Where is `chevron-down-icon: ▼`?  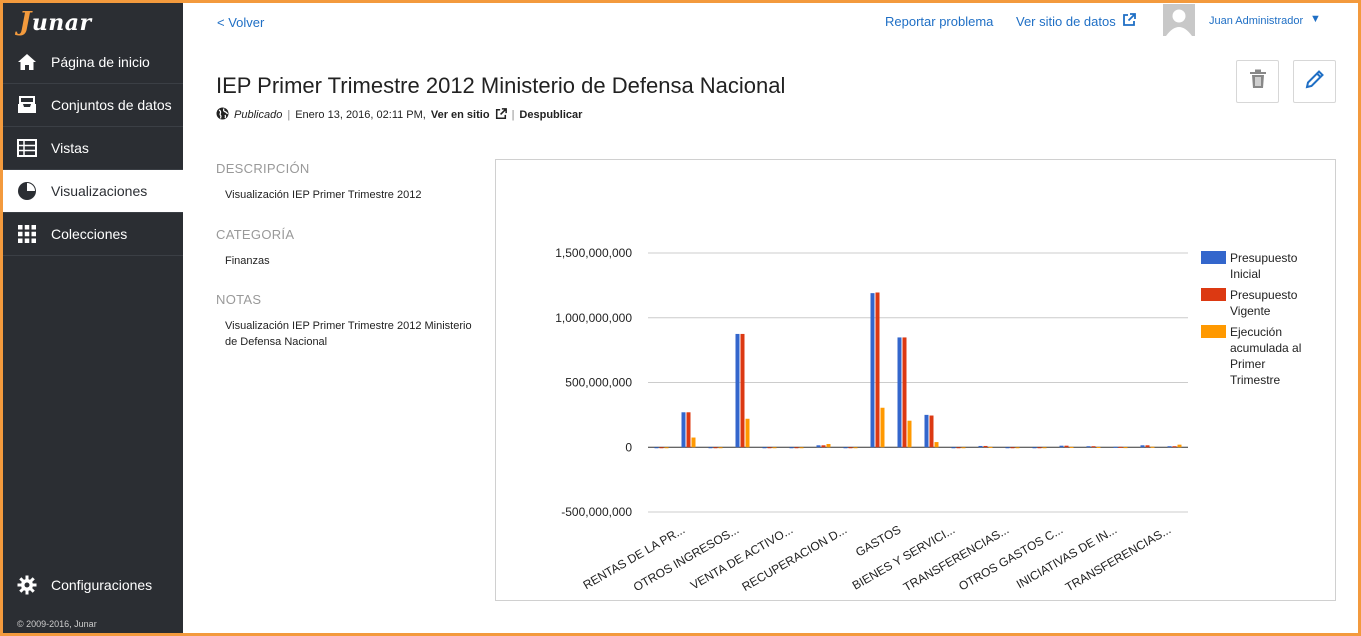
chevron-down-icon: ▼ is located at coordinates (1315, 19).